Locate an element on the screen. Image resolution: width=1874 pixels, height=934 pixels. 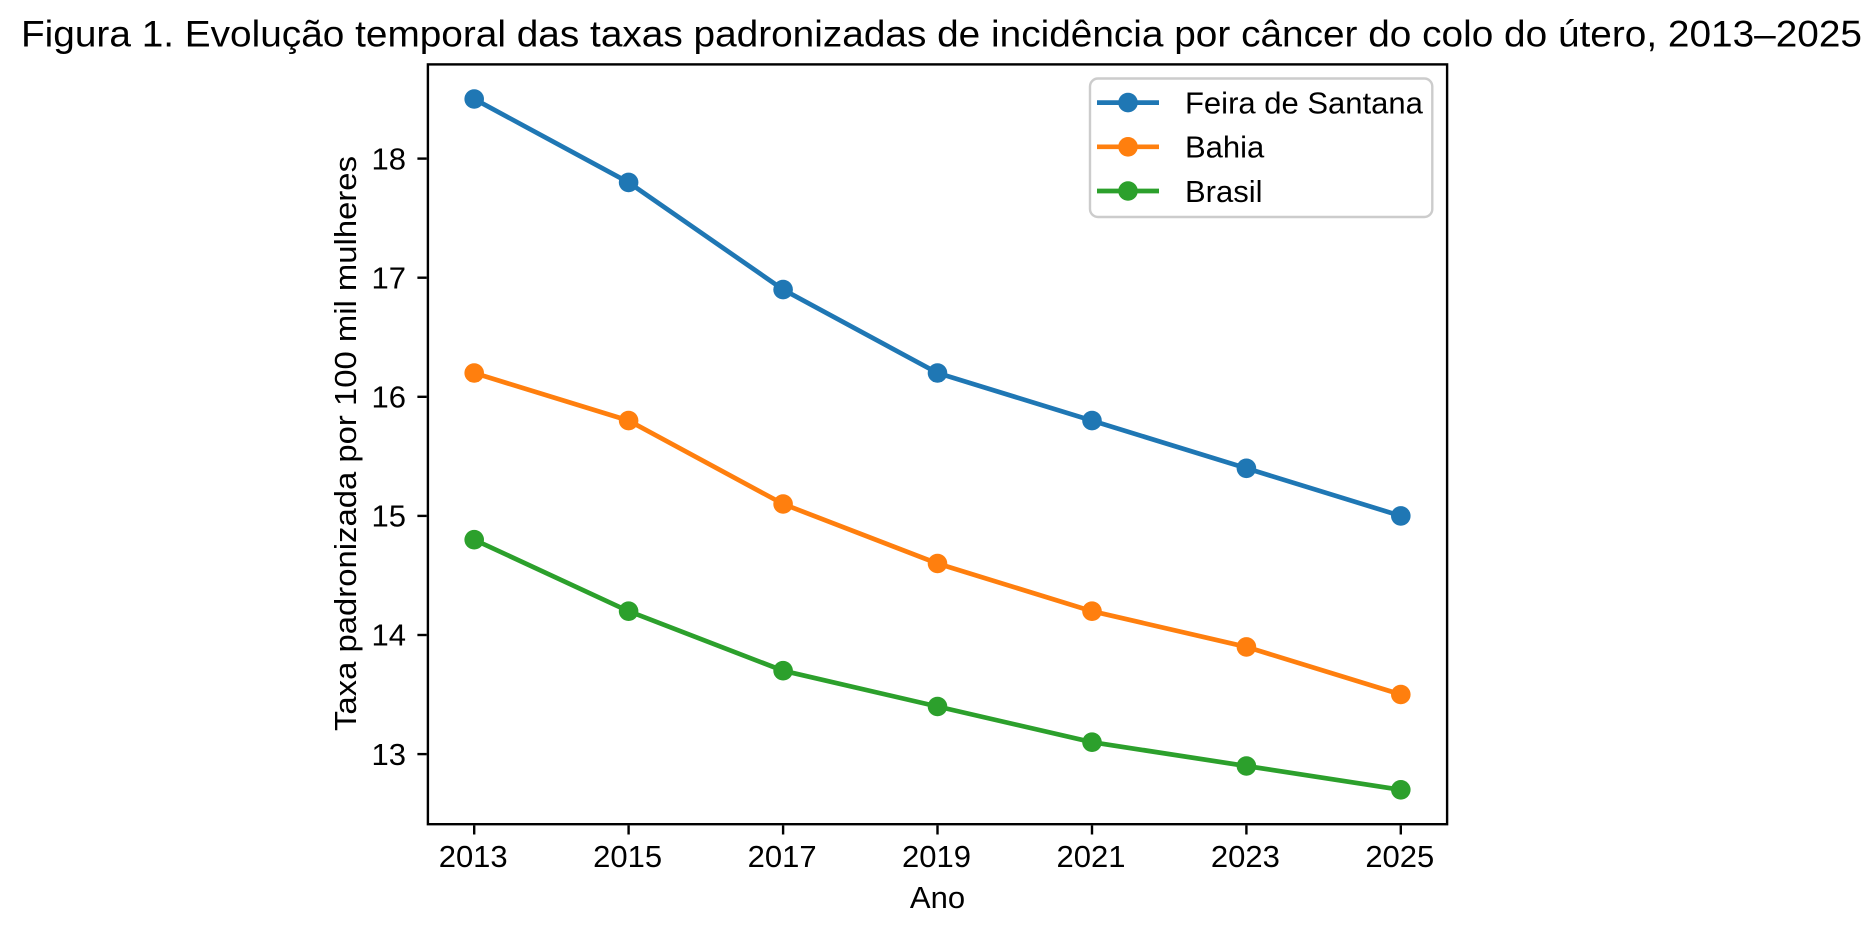
svg-text: 17 is located at coordinates (389, 277).